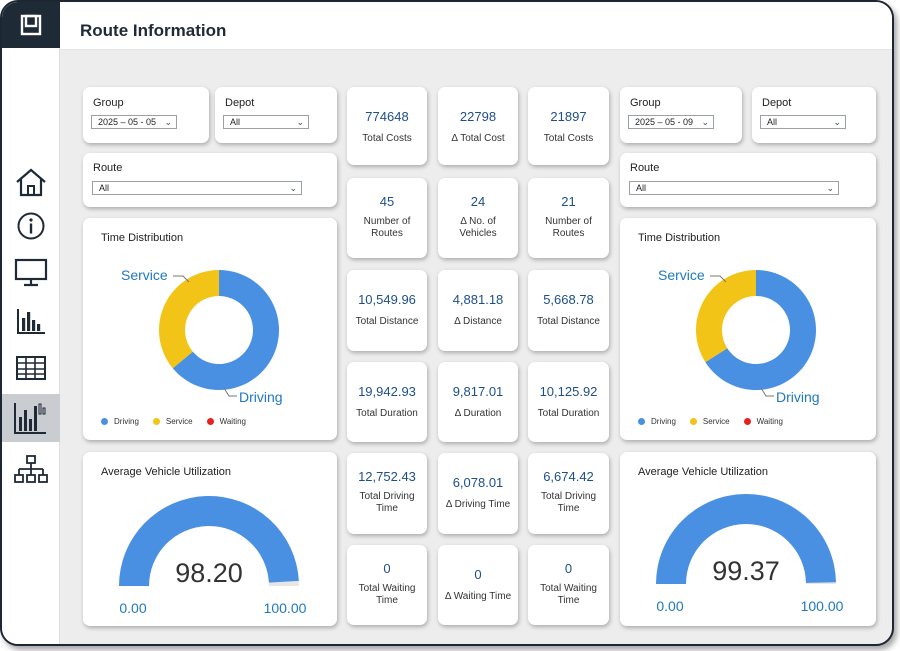 The height and width of the screenshot is (651, 900). I want to click on kpi-value: 21897, so click(568, 116).